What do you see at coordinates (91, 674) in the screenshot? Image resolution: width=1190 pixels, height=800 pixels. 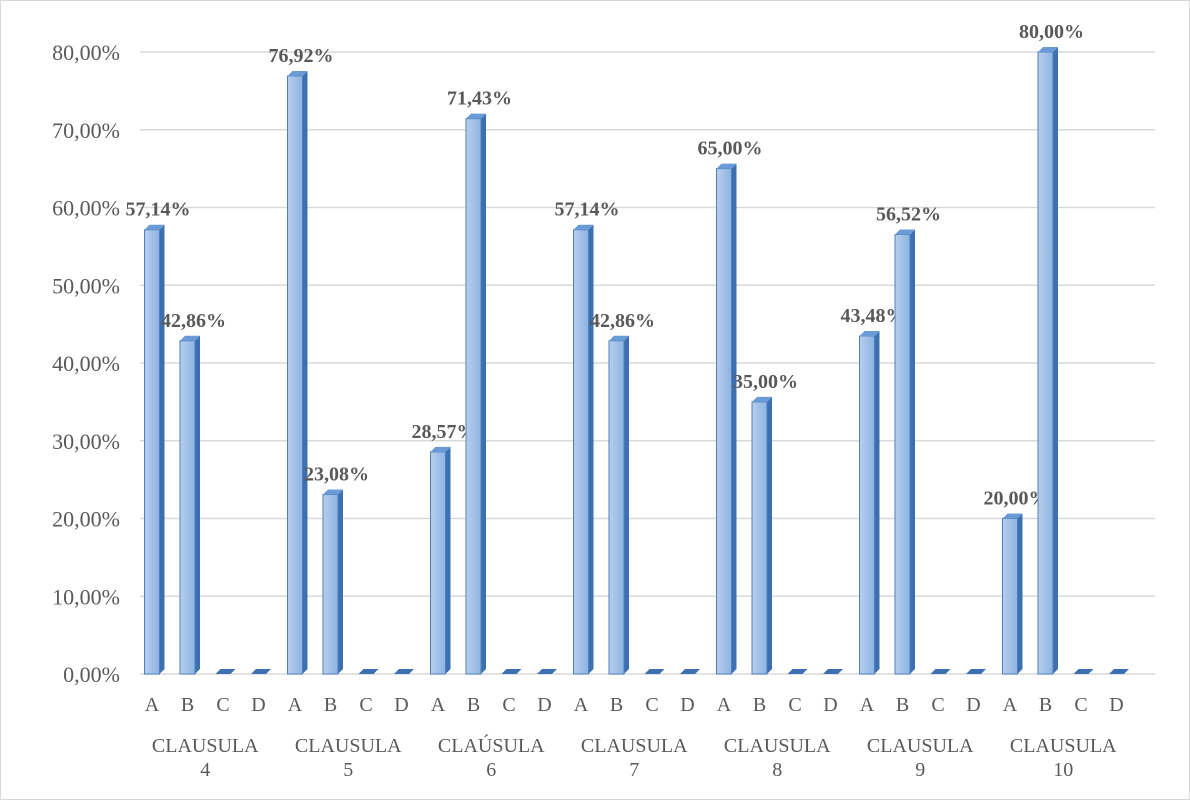 I see `y-tick-label: 0,00%` at bounding box center [91, 674].